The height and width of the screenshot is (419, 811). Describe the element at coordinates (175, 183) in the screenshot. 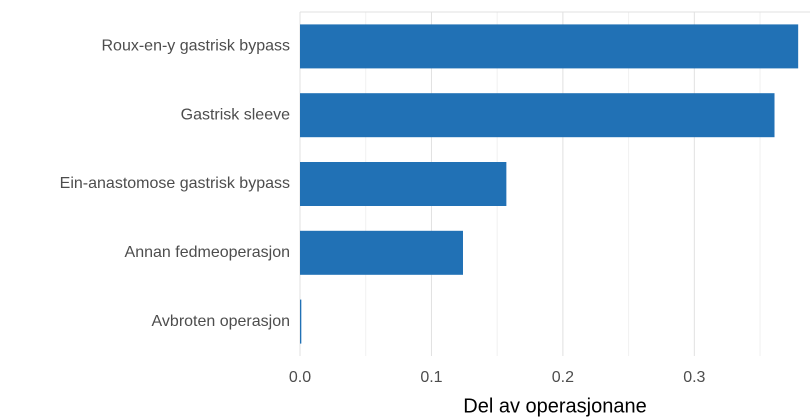

I see `y-tick-label: Ein-anastomose gastrisk bypass` at that location.